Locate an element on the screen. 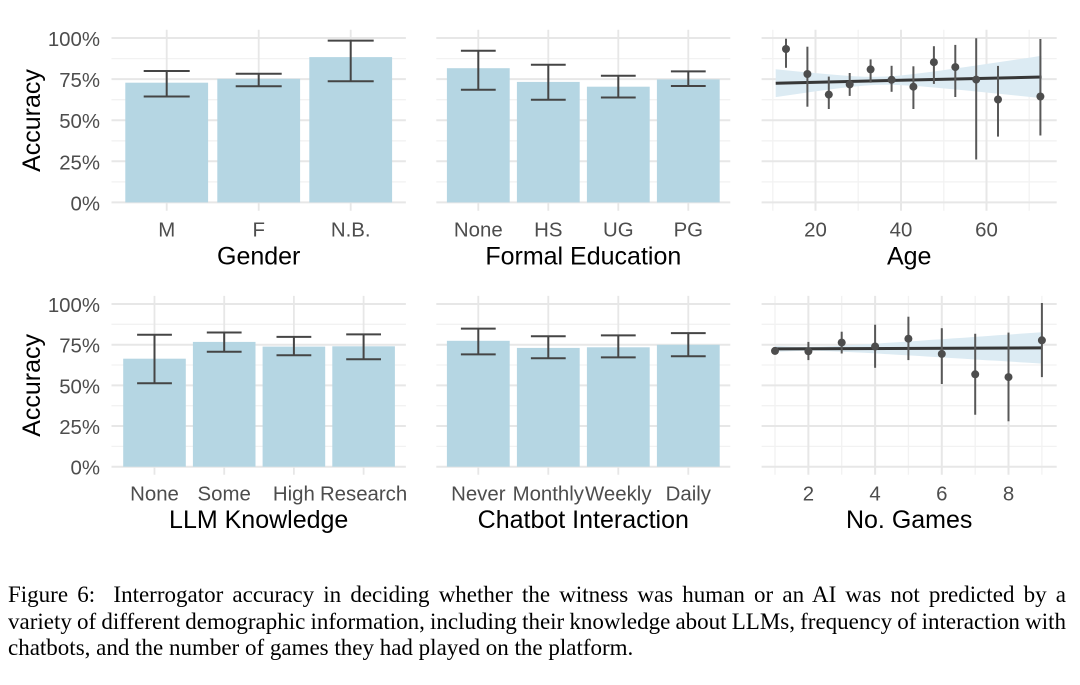  svg-text: N.B. is located at coordinates (351, 231).